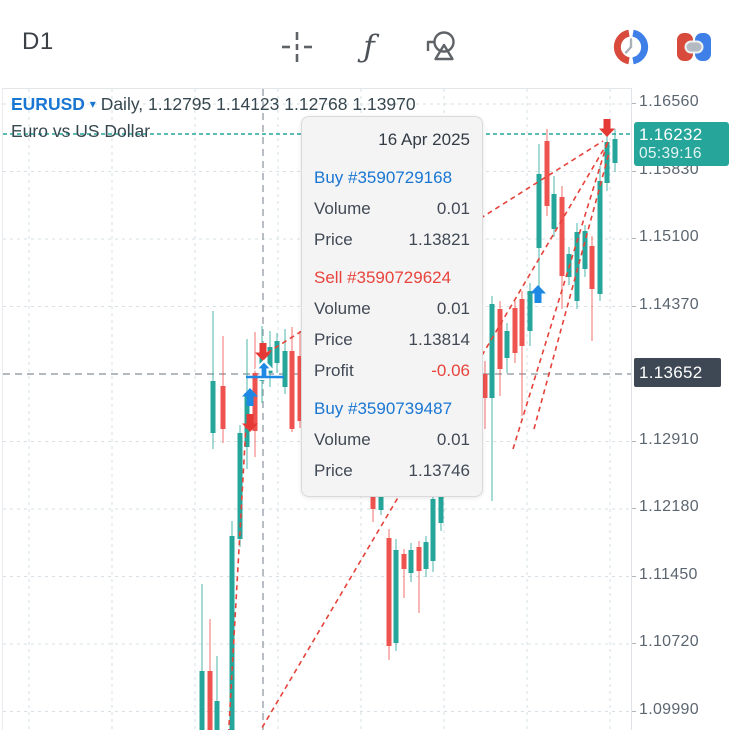 The height and width of the screenshot is (730, 738). Describe the element at coordinates (383, 177) in the screenshot. I see `tooltip-order-title: Buy #3590729168` at that location.